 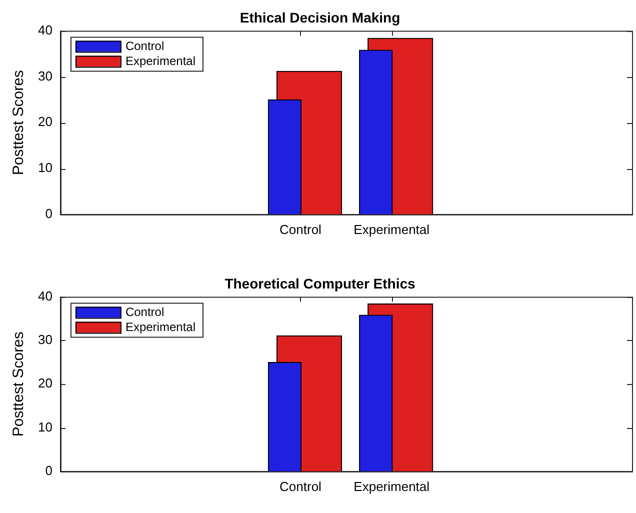 What do you see at coordinates (320, 283) in the screenshot?
I see `chart-title: Theoretical Computer Ethics` at bounding box center [320, 283].